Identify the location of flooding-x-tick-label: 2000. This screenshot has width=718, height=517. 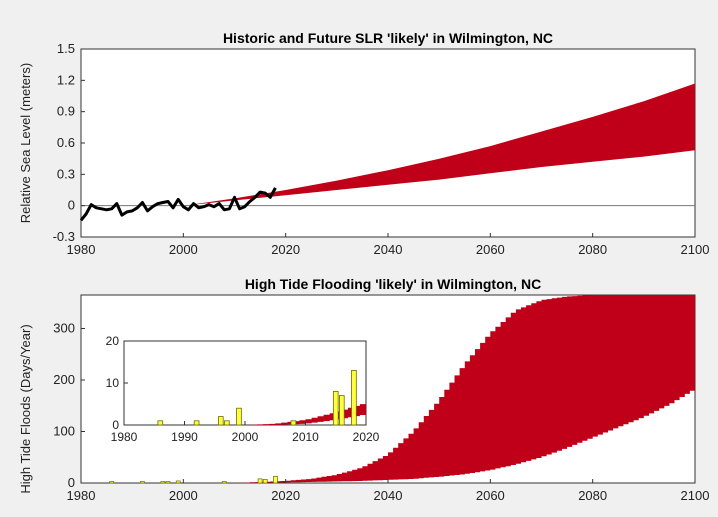
(183, 495).